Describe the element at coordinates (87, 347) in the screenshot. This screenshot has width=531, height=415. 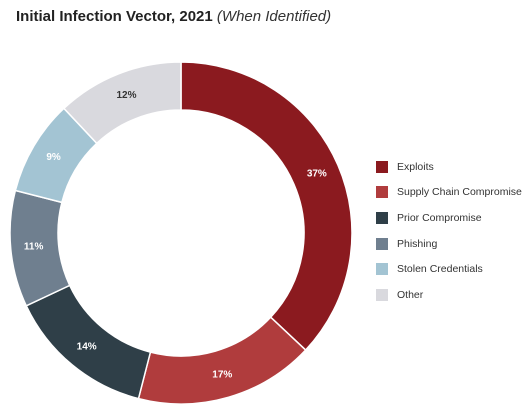
I see `slice-label-prior-compromise: 14%` at that location.